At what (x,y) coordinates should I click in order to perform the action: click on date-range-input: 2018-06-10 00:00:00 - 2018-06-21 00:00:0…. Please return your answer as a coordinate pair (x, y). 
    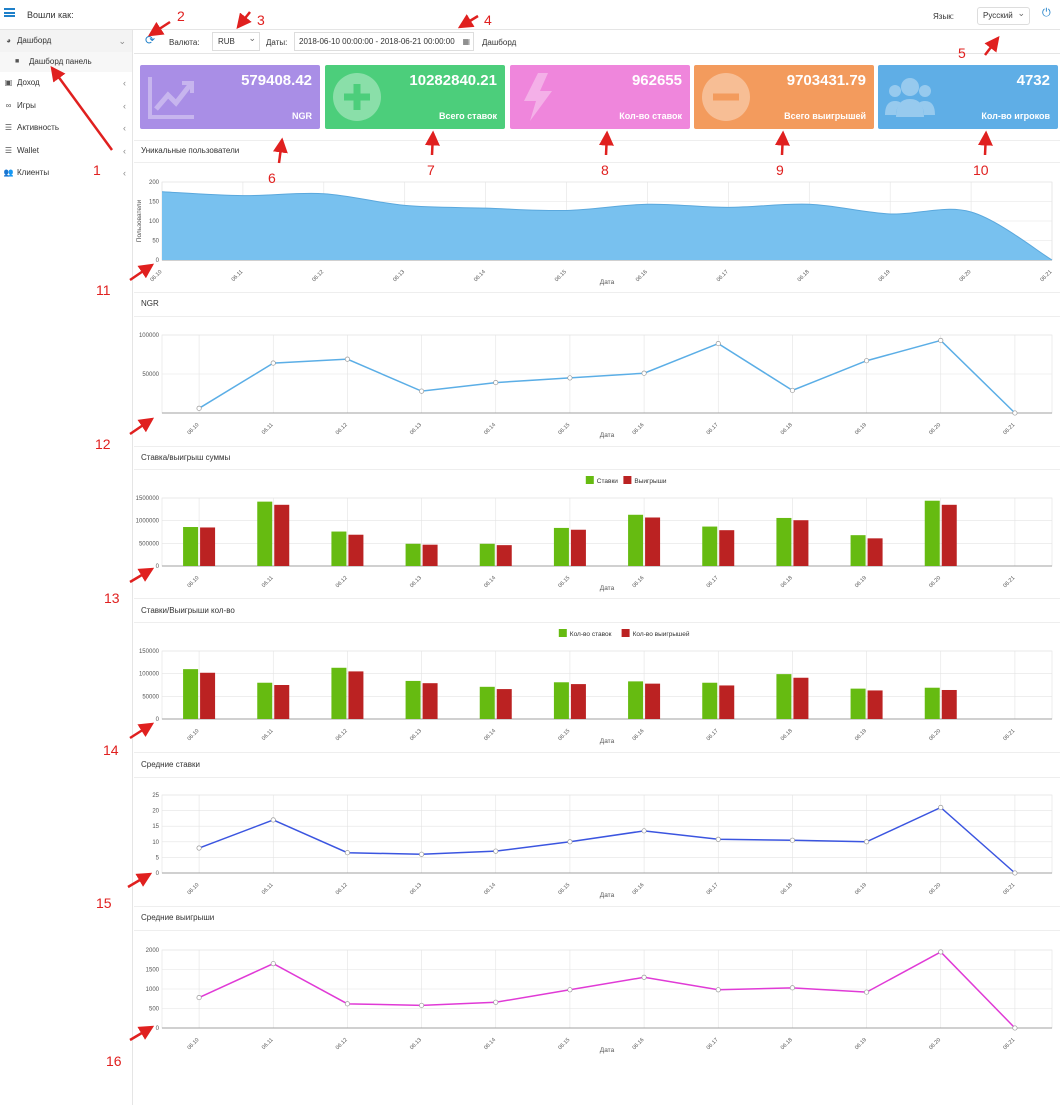
    Looking at the image, I should click on (384, 41).